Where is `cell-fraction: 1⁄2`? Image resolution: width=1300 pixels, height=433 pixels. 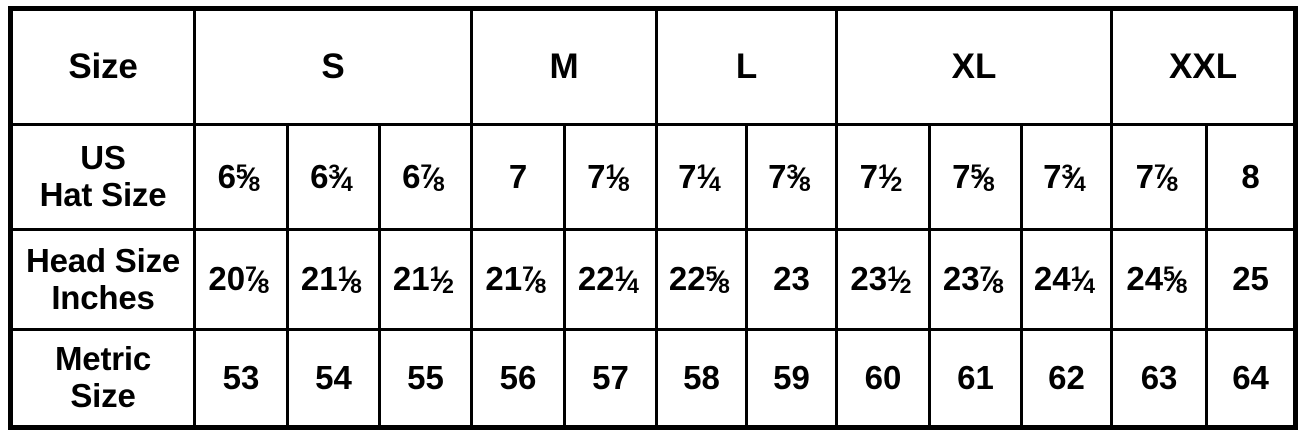 cell-fraction: 1⁄2 is located at coordinates (892, 178).